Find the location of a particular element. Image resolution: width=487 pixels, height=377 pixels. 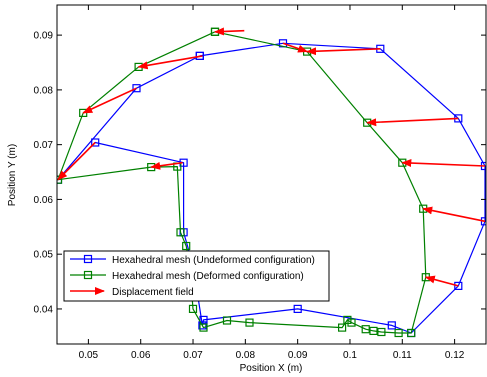

x-tick-label: 0.08 is located at coordinates (246, 355).